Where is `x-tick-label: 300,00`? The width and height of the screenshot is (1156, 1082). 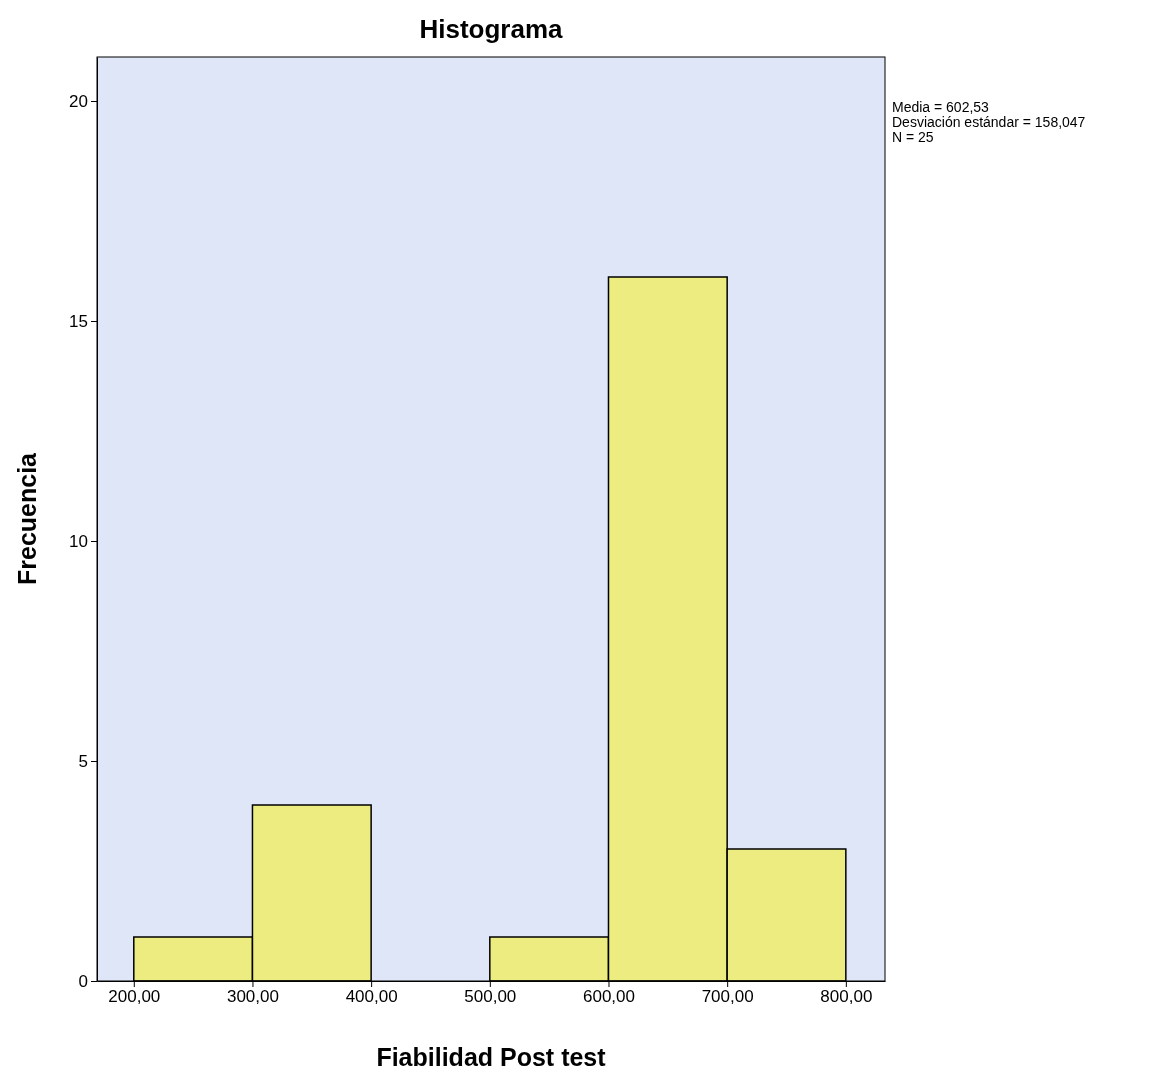
x-tick-label: 300,00 is located at coordinates (252, 997).